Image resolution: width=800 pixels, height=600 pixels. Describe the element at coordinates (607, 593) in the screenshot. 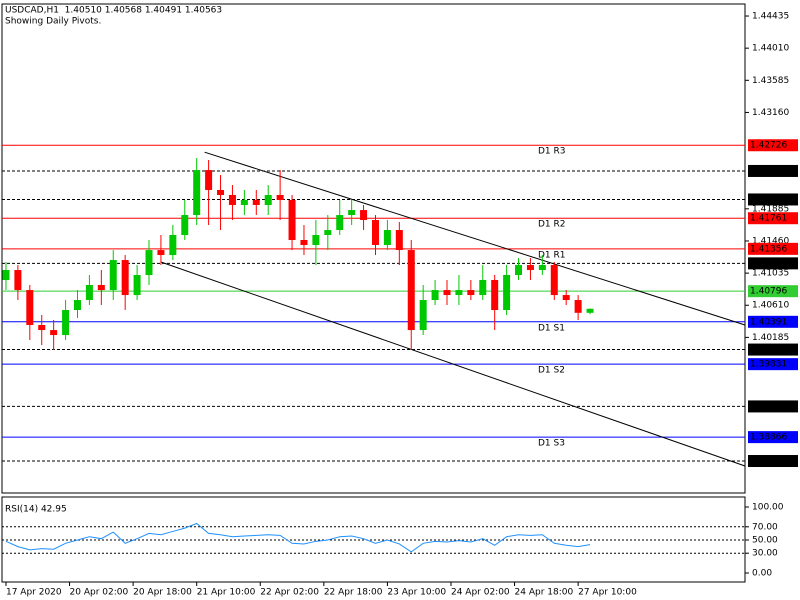

I see `x-tick-label: 27 Apr 10:00` at that location.